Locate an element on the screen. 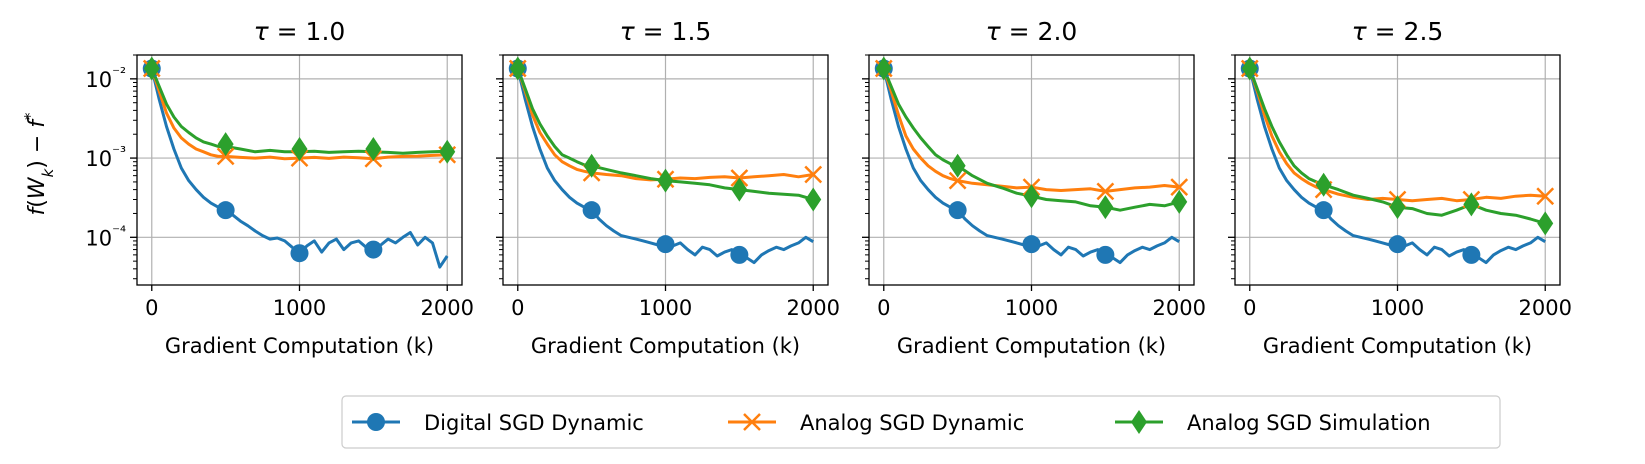 This screenshot has width=1645, height=464. subplot-title: τ = 2.5 is located at coordinates (1398, 31).